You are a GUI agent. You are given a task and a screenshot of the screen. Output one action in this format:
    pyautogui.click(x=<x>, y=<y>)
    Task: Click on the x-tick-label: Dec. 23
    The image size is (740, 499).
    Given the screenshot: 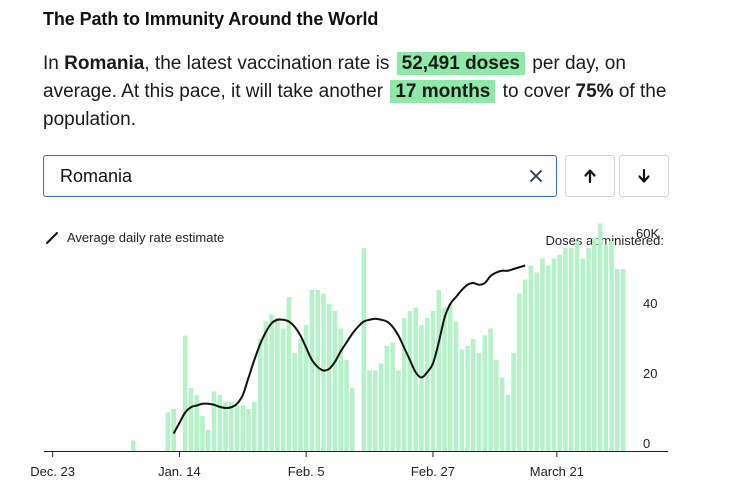 What is the action you would take?
    pyautogui.click(x=52, y=471)
    